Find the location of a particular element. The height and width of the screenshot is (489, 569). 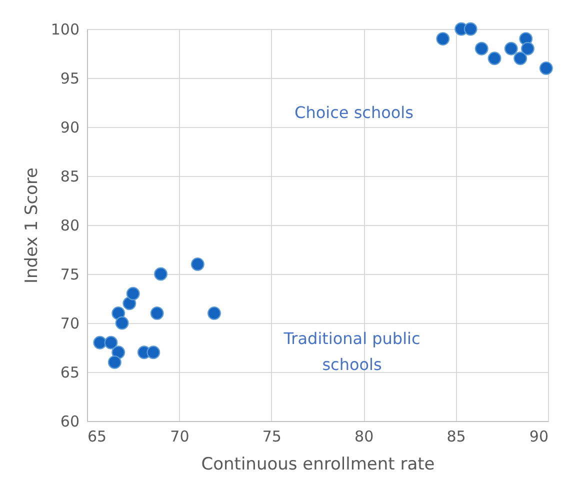

x-tick-label: 70 is located at coordinates (180, 437).